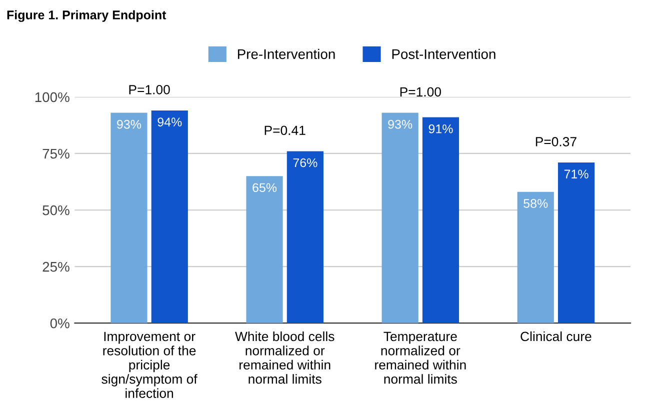 The height and width of the screenshot is (409, 650). What do you see at coordinates (305, 163) in the screenshot?
I see `data-label: 76%` at bounding box center [305, 163].